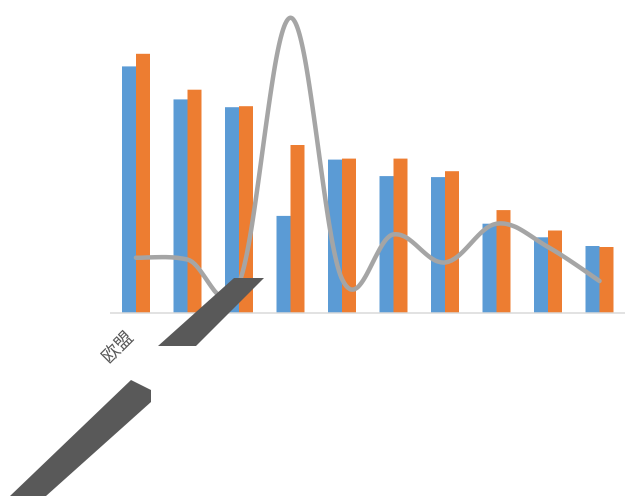 This screenshot has height=500, width=632. Describe the element at coordinates (606, 280) in the screenshot. I see `bar-series2-cat10` at that location.